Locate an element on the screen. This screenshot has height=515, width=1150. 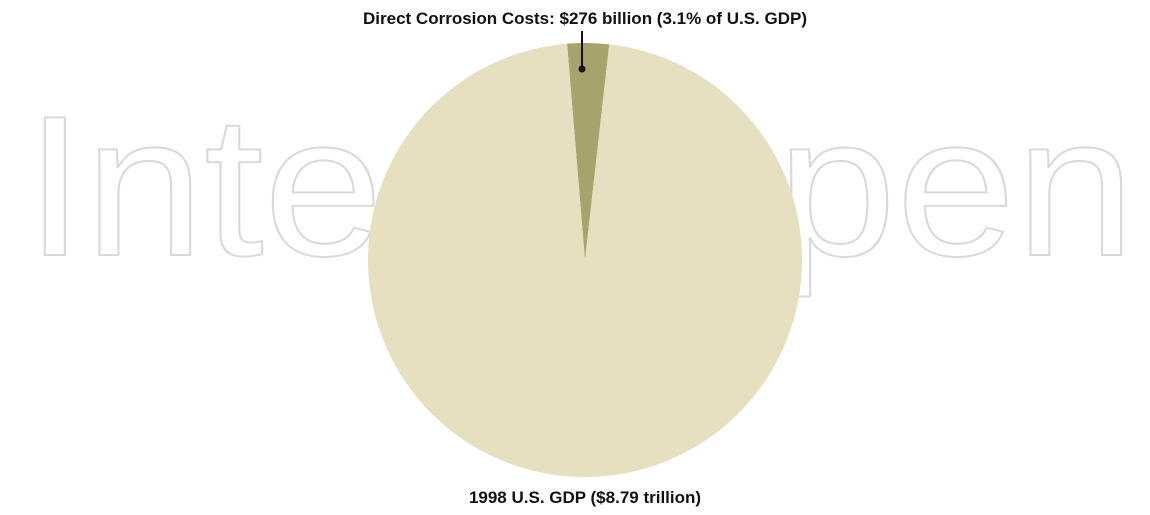
bottom-annotation: 1998 U.S. GDP ($8.79 trillion) is located at coordinates (585, 497).